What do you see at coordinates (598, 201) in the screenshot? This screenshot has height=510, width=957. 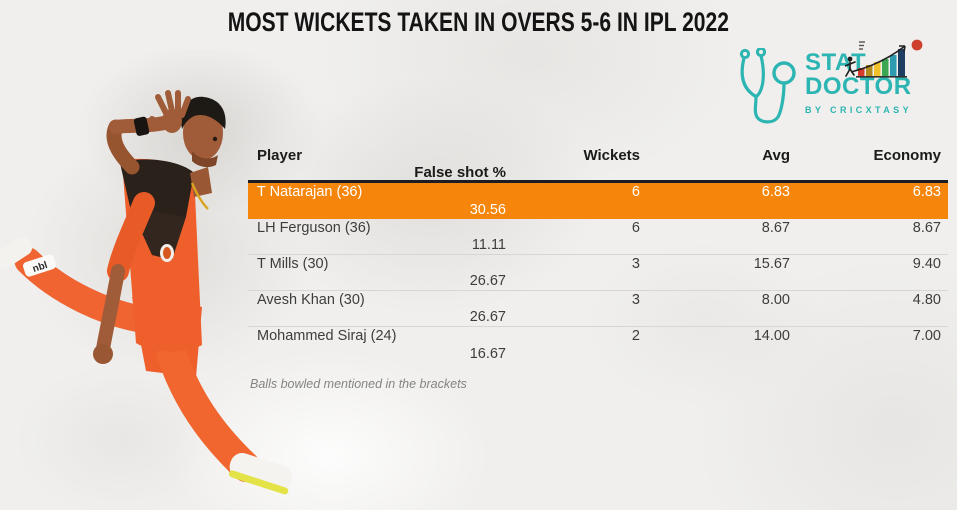 I see `table-row: T Natarajan (36) 6 6.83 6.83 30.56` at bounding box center [598, 201].